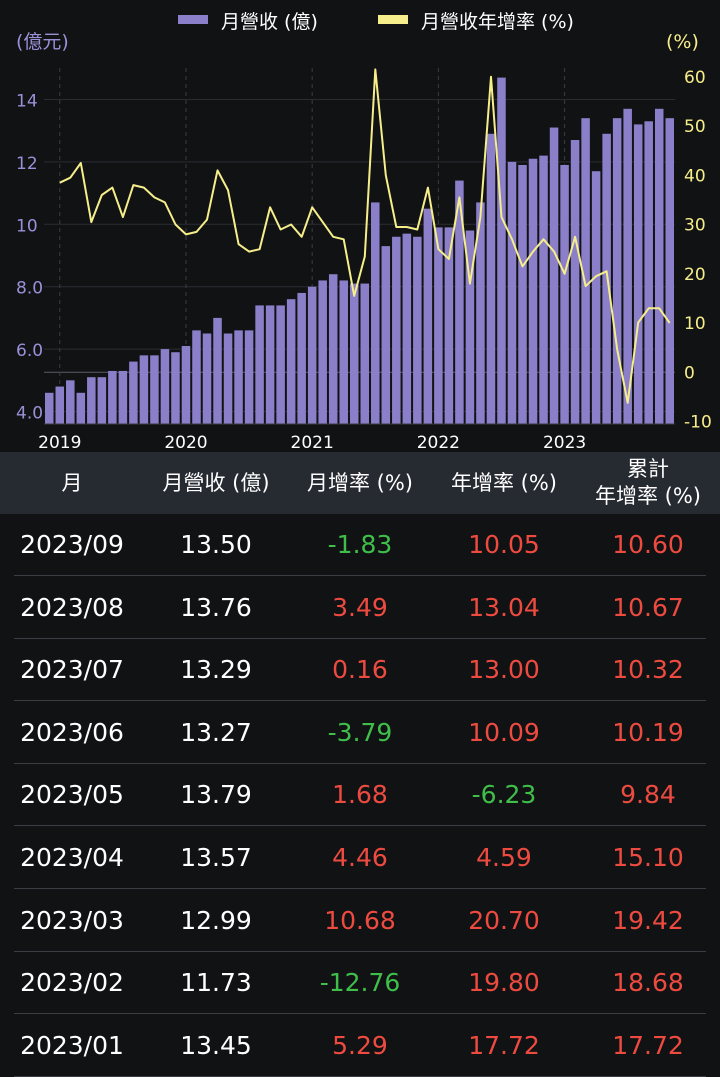 The image size is (720, 1077). Describe the element at coordinates (648, 857) in the screenshot. I see `cumulative-yoy-cell: 15.10` at that location.